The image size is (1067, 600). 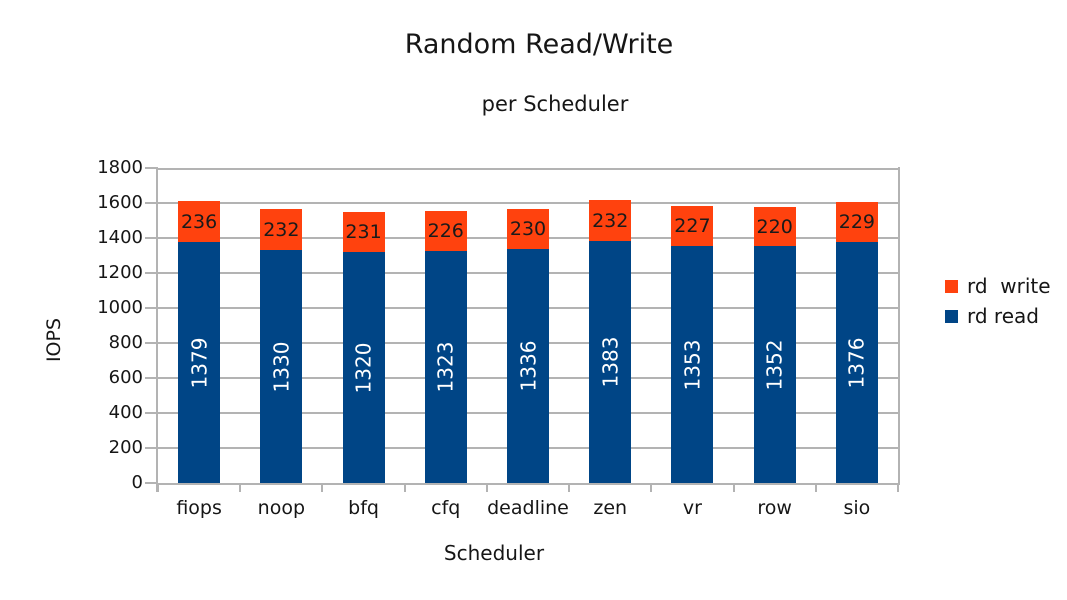 What do you see at coordinates (857, 508) in the screenshot?
I see `x-tick-label: sio` at bounding box center [857, 508].